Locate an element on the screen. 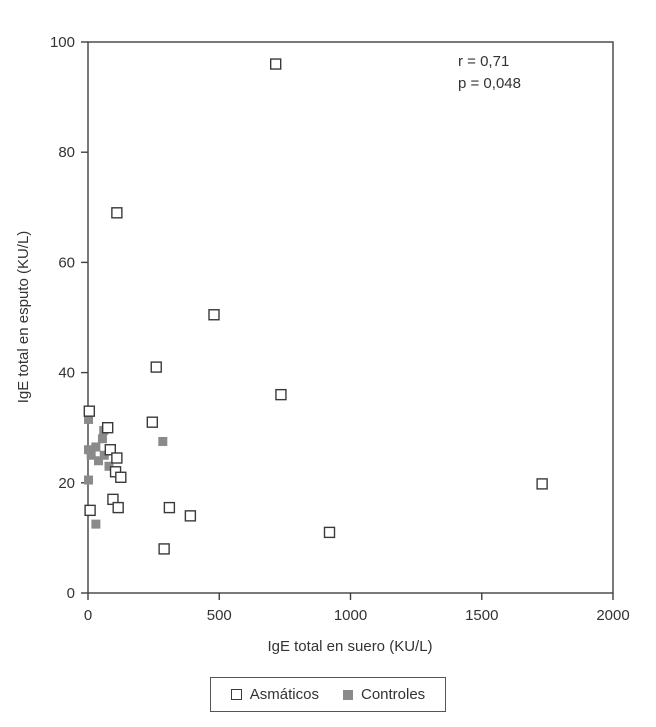 Image resolution: width=656 pixels, height=727 pixels. legend-item-asmaticos: Asmáticos is located at coordinates (274, 694).